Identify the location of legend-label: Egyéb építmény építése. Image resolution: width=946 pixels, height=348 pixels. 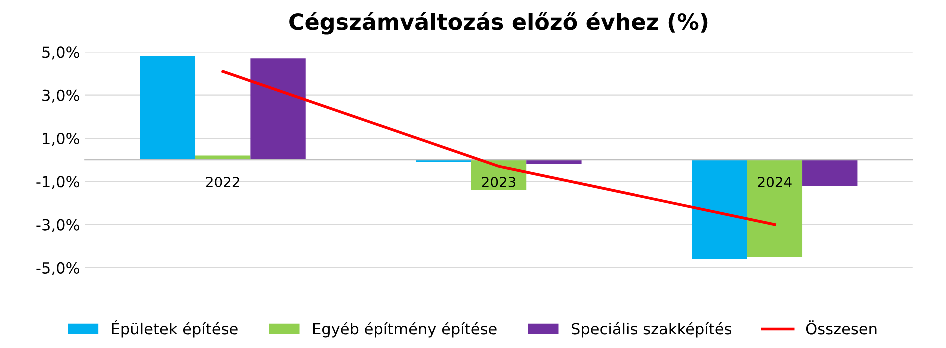
(405, 330).